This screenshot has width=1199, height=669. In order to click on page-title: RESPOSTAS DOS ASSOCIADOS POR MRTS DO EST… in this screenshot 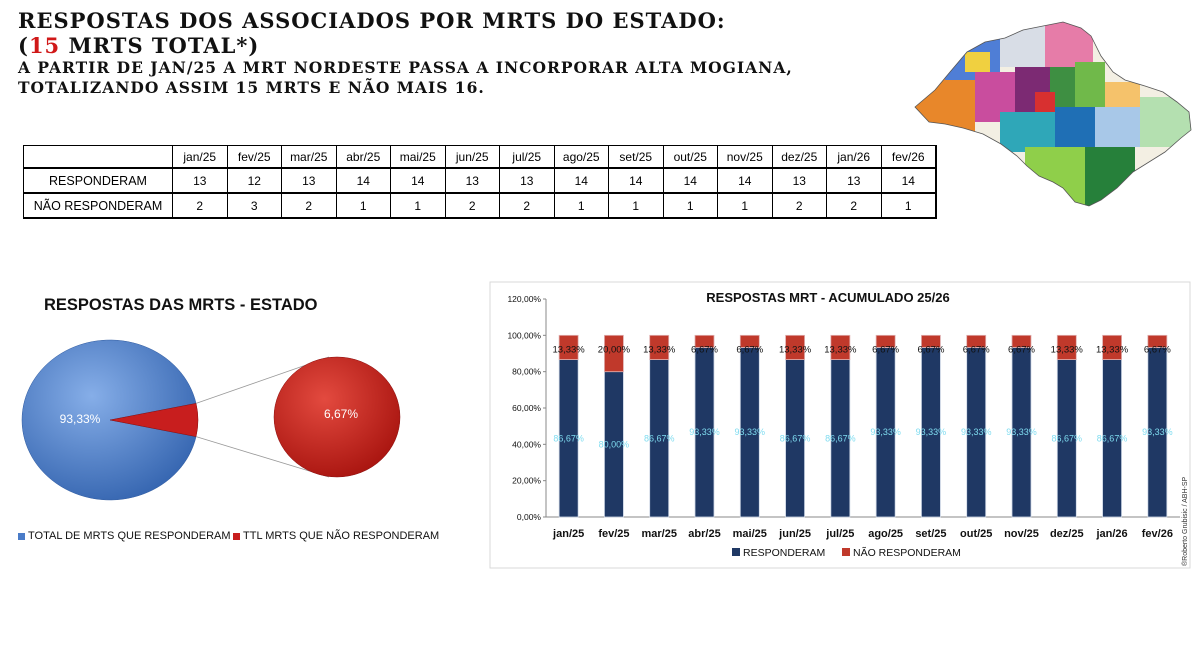, I will do `click(372, 20)`.